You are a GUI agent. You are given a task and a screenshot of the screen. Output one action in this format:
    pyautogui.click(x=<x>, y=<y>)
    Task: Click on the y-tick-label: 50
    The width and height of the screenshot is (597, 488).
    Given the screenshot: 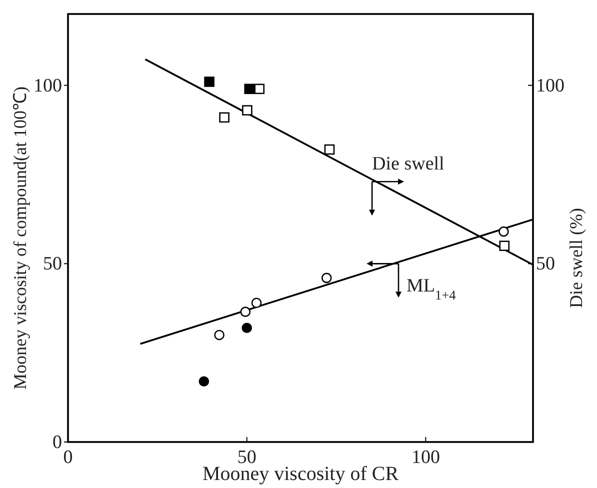 What is the action you would take?
    pyautogui.click(x=52, y=264)
    